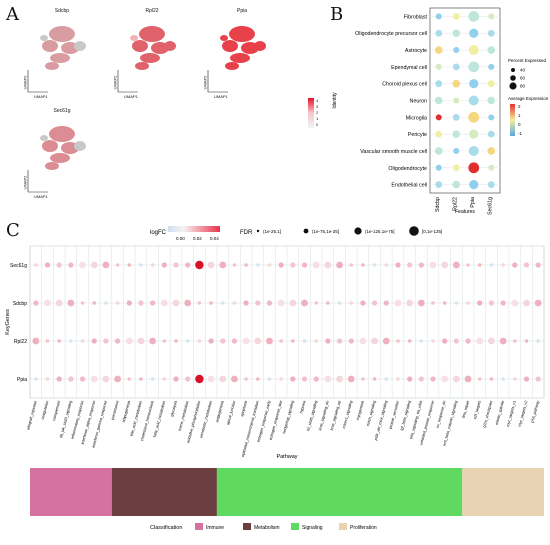 The height and width of the screenshot is (545, 550). I want to click on umap-title: Rpl22, so click(152, 11).